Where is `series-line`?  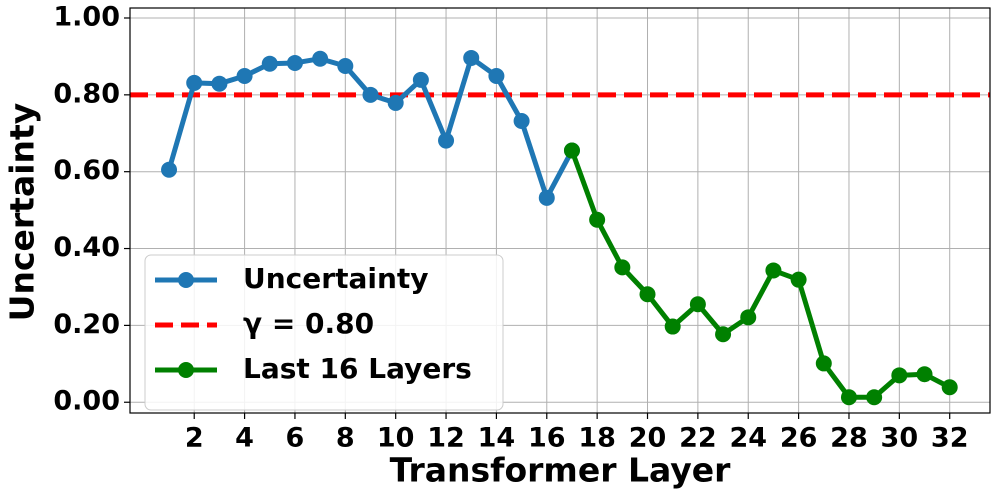
series-line is located at coordinates (370, 128).